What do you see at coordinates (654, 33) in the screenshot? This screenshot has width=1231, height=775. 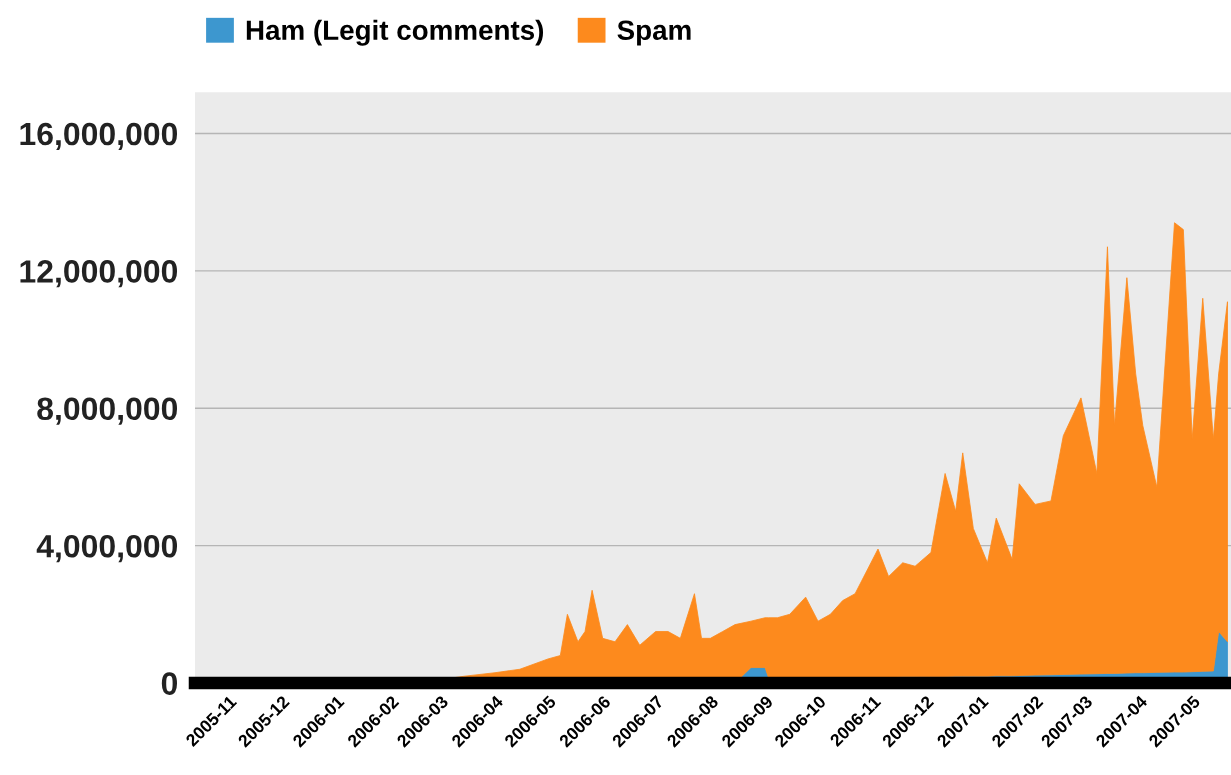 I see `legend-label: Spam` at bounding box center [654, 33].